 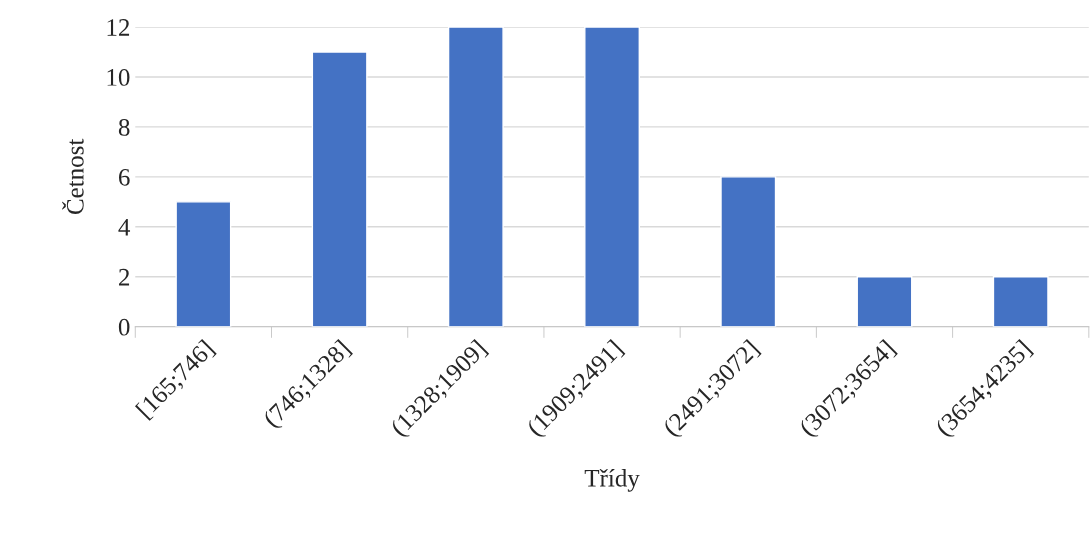 What do you see at coordinates (73, 176) in the screenshot?
I see `y-axis-title: Četnost` at bounding box center [73, 176].